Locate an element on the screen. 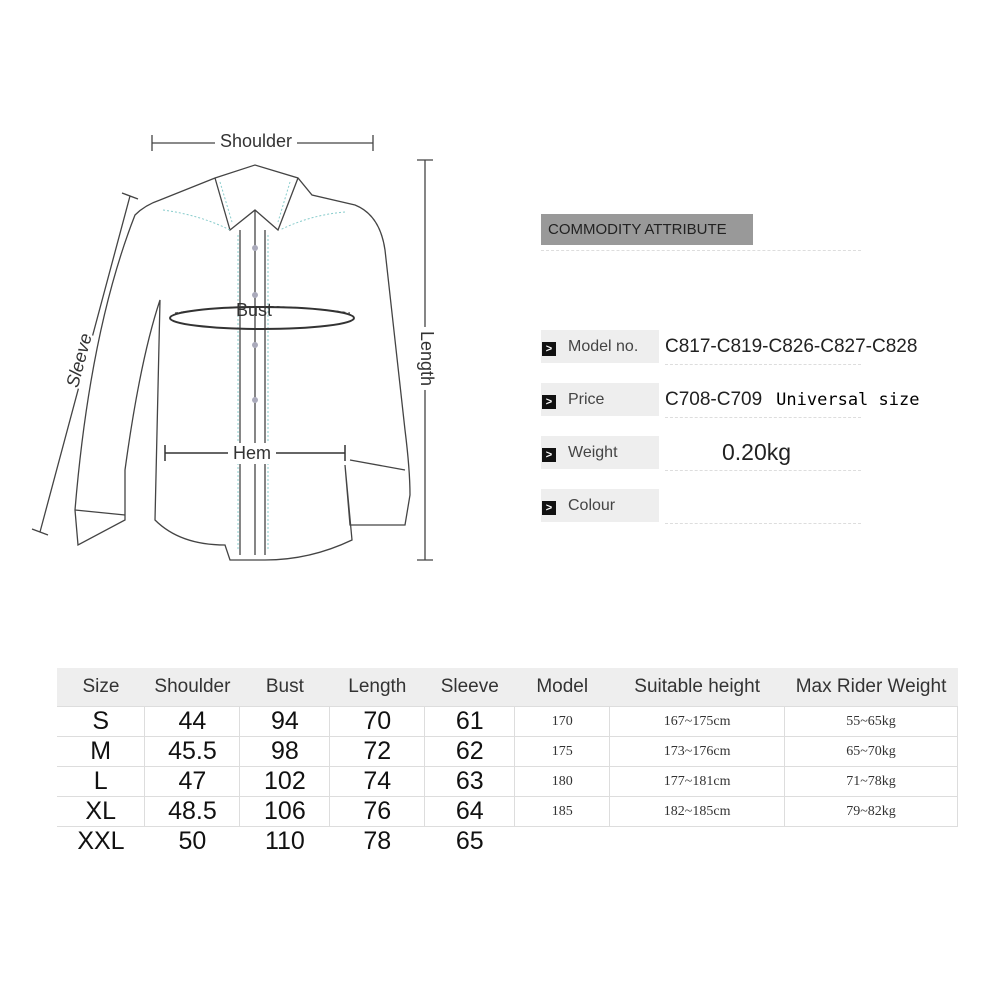  table-cell: 65 is located at coordinates (469, 841).